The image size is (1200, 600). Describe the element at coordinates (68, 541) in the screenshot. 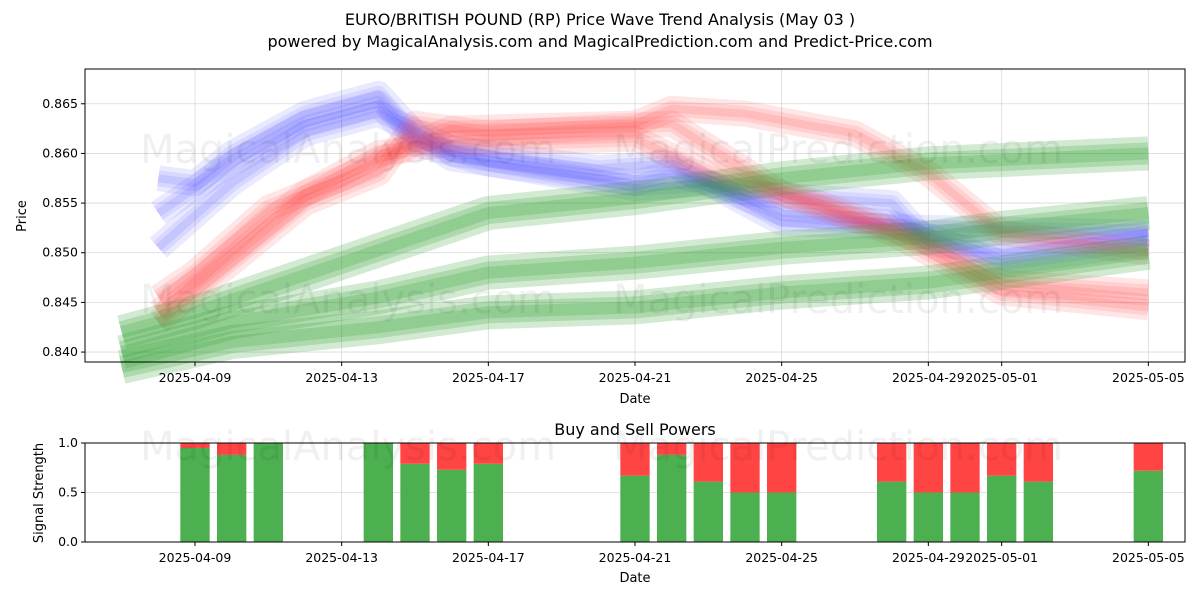

I see `signal-y-tick-label: 0.0` at that location.